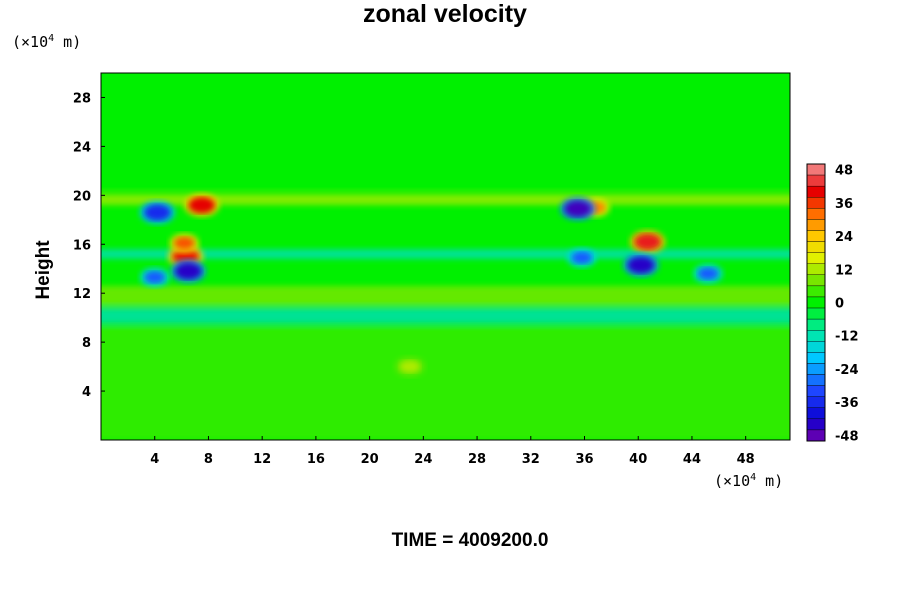 The height and width of the screenshot is (600, 900). Describe the element at coordinates (847, 403) in the screenshot. I see `colorbar-label--36: -36` at that location.